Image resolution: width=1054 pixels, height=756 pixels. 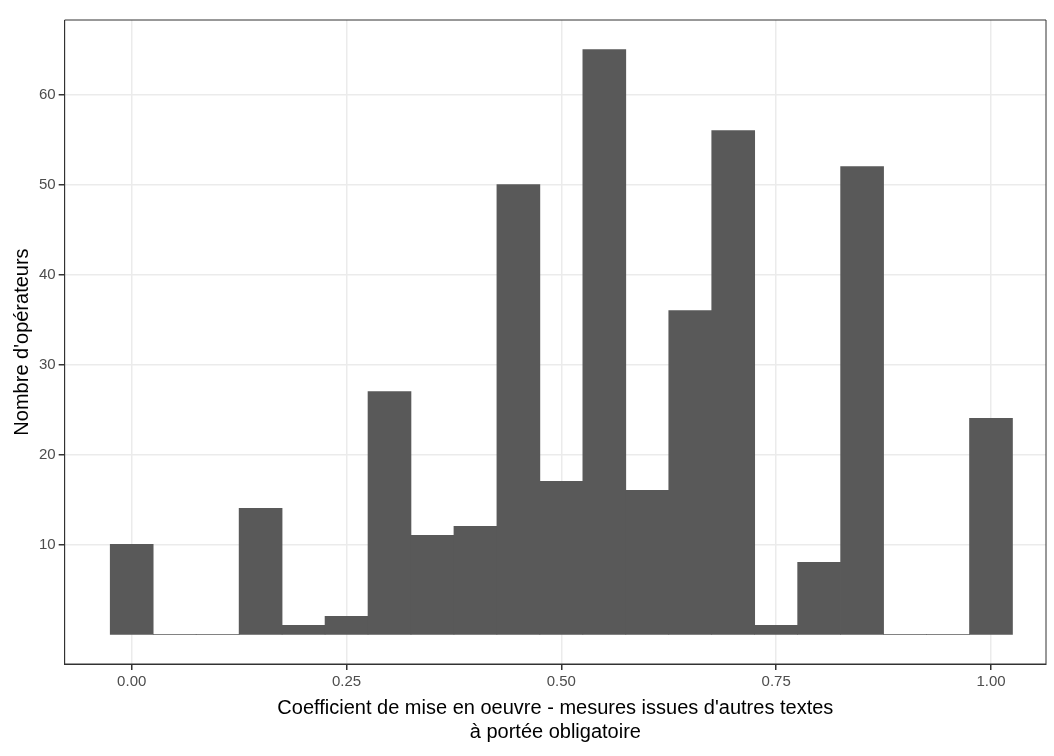 What do you see at coordinates (346, 681) in the screenshot?
I see `x-tick-label: 0.25` at bounding box center [346, 681].